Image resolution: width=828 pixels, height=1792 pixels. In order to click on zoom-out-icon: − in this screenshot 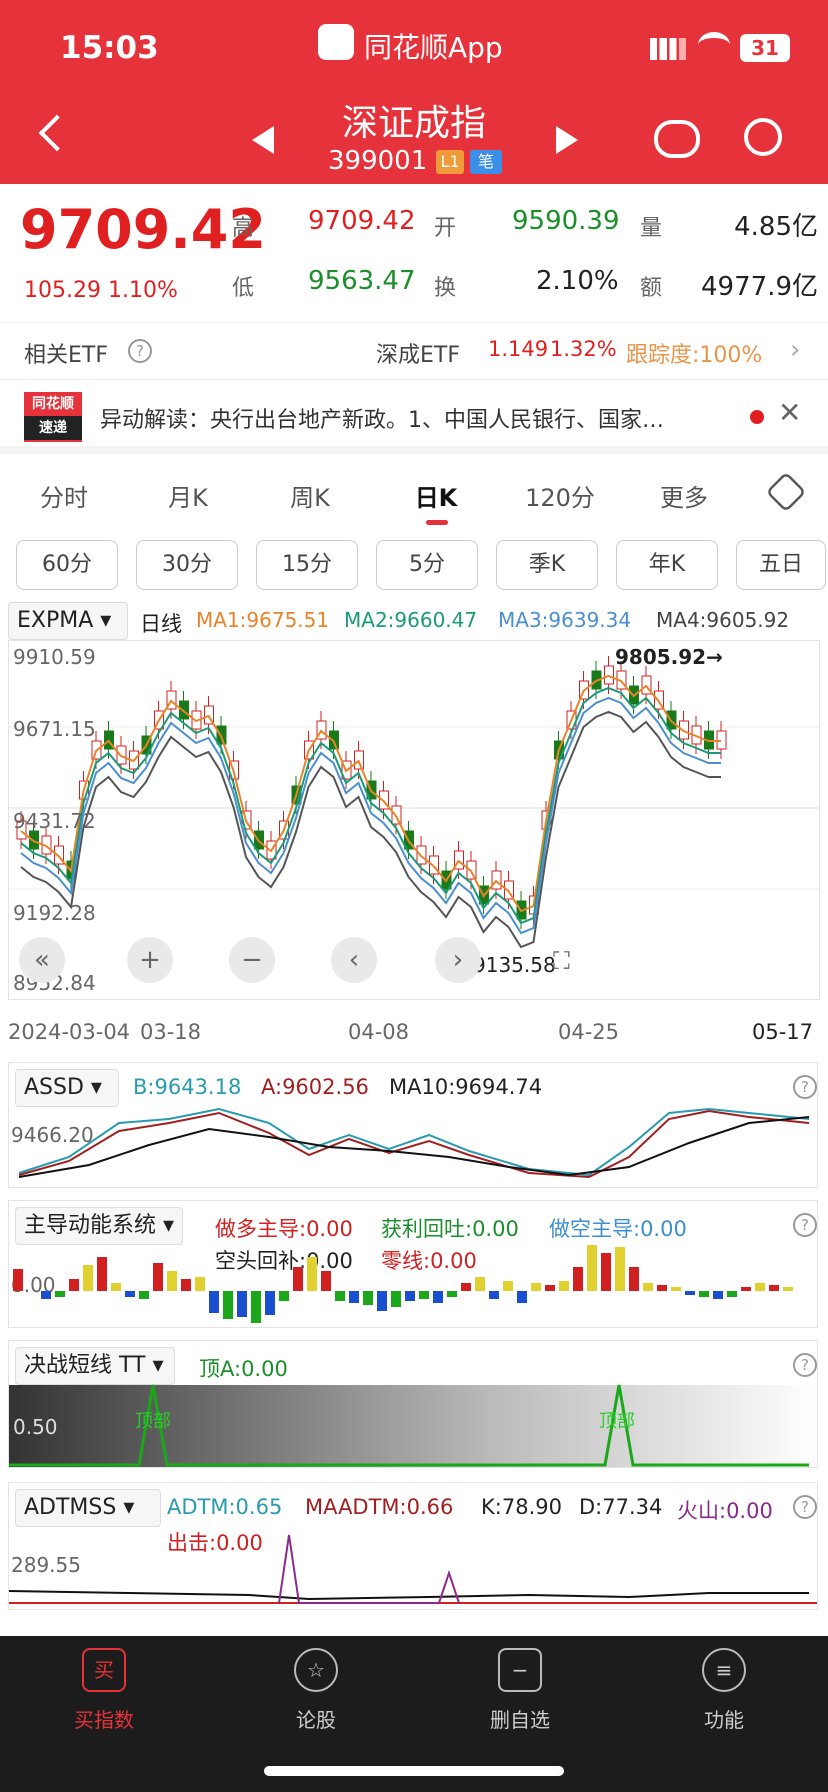, I will do `click(252, 960)`.